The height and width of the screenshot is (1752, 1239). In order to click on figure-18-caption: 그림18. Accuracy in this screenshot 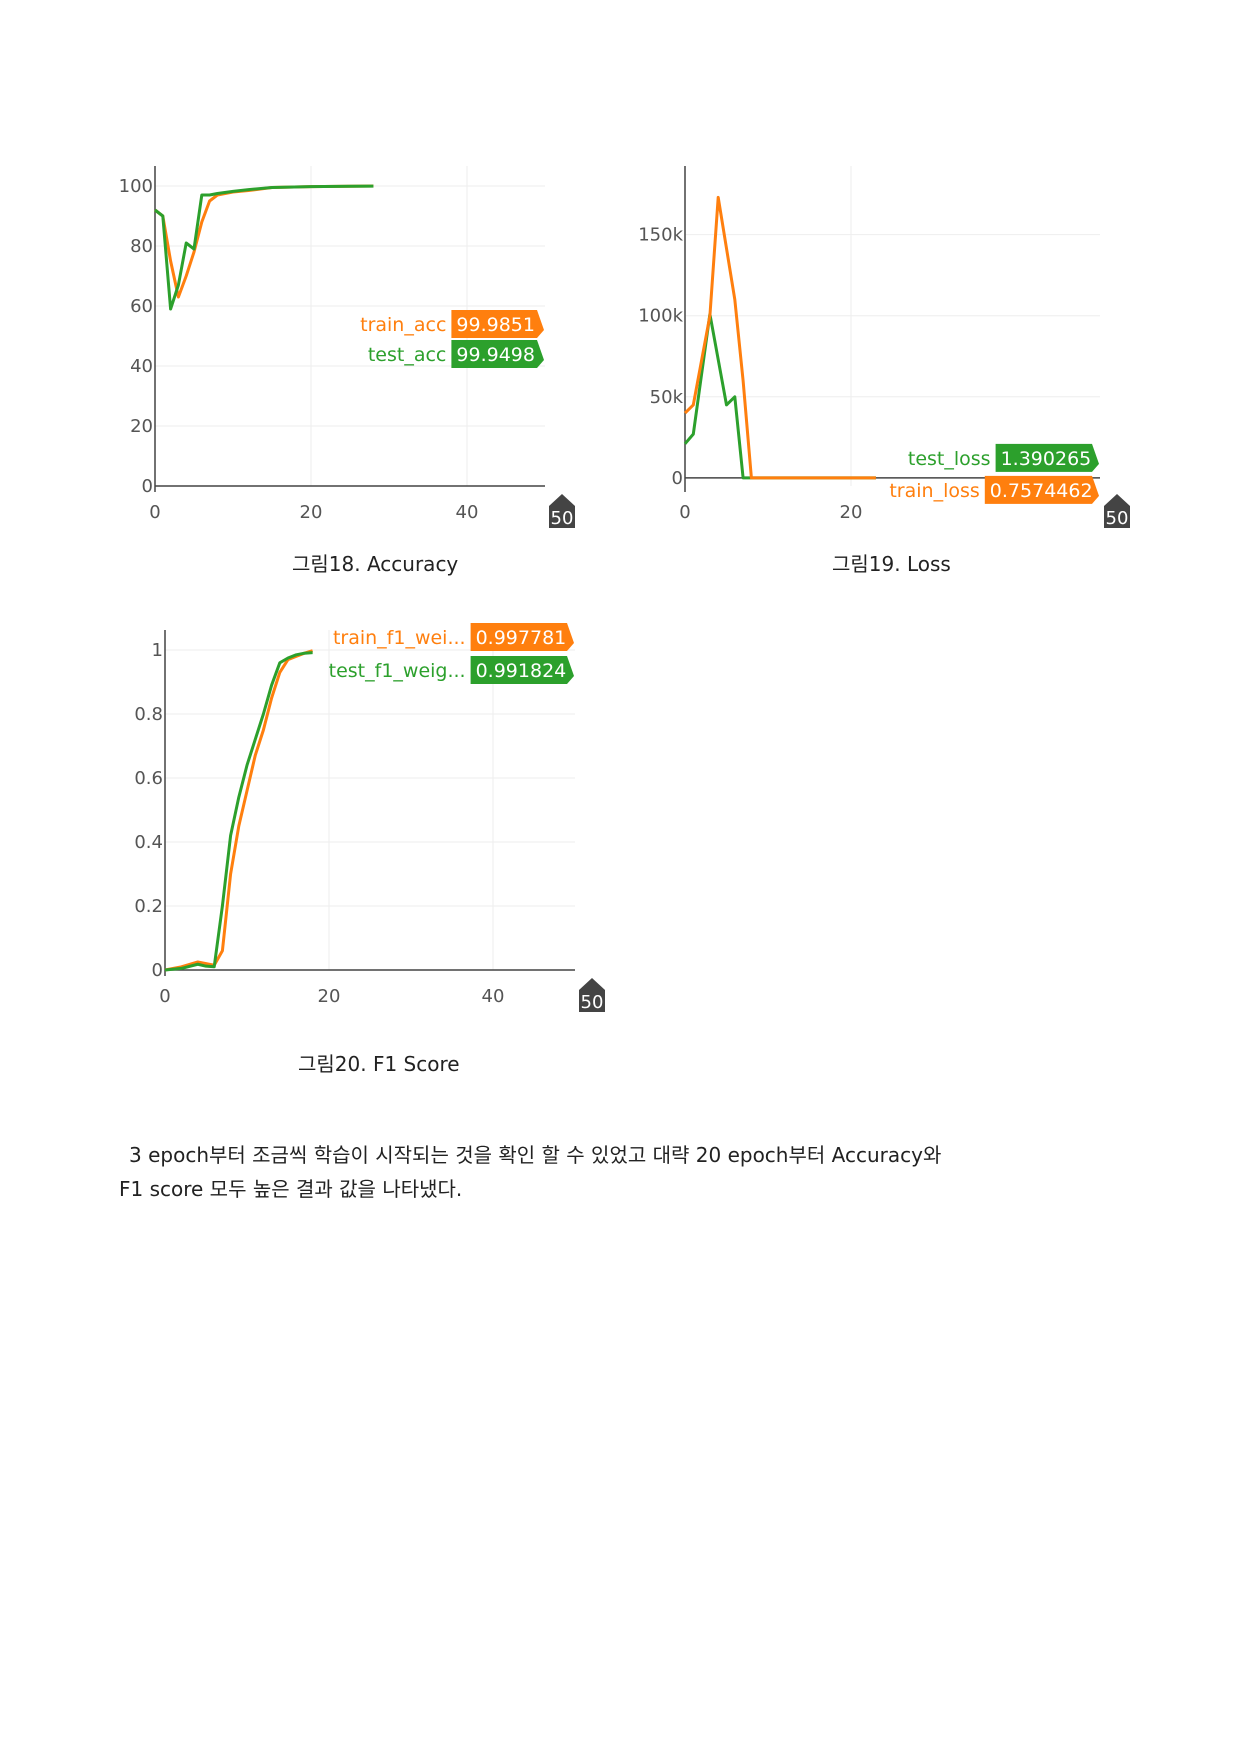, I will do `click(375, 564)`.